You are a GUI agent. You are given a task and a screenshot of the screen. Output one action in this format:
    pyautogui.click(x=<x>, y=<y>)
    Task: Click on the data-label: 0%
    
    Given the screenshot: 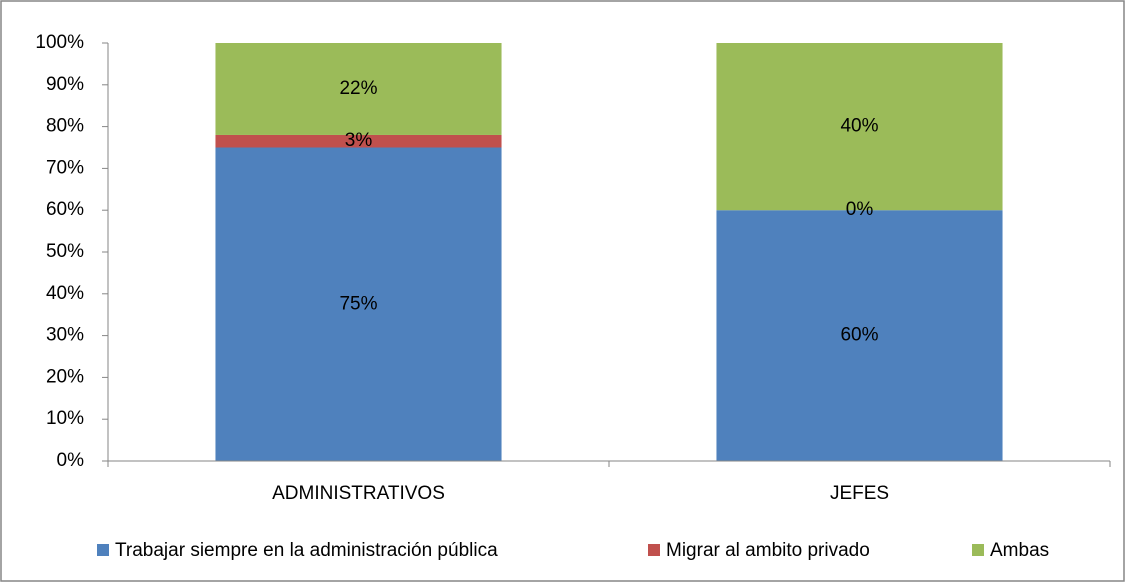 What is the action you would take?
    pyautogui.click(x=860, y=209)
    